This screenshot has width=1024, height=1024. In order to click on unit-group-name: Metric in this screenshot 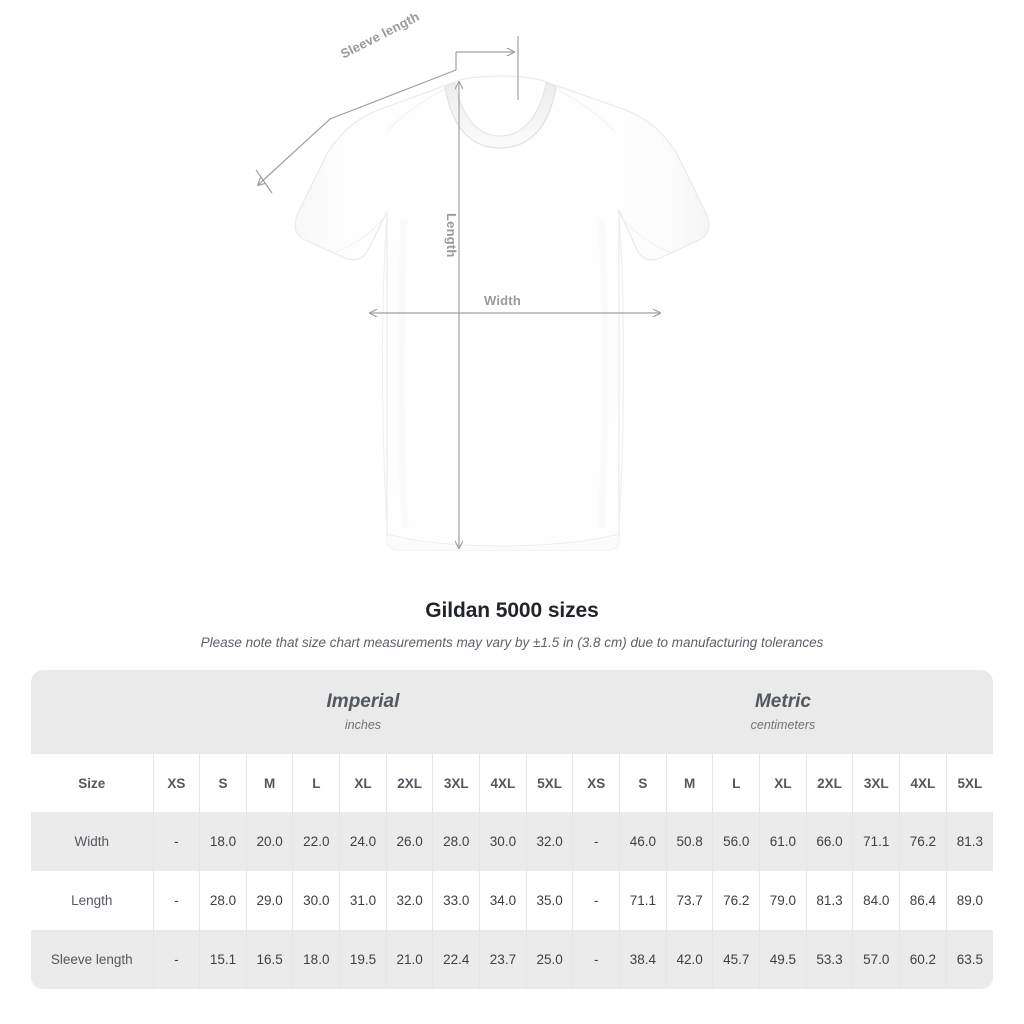, I will do `click(782, 701)`.